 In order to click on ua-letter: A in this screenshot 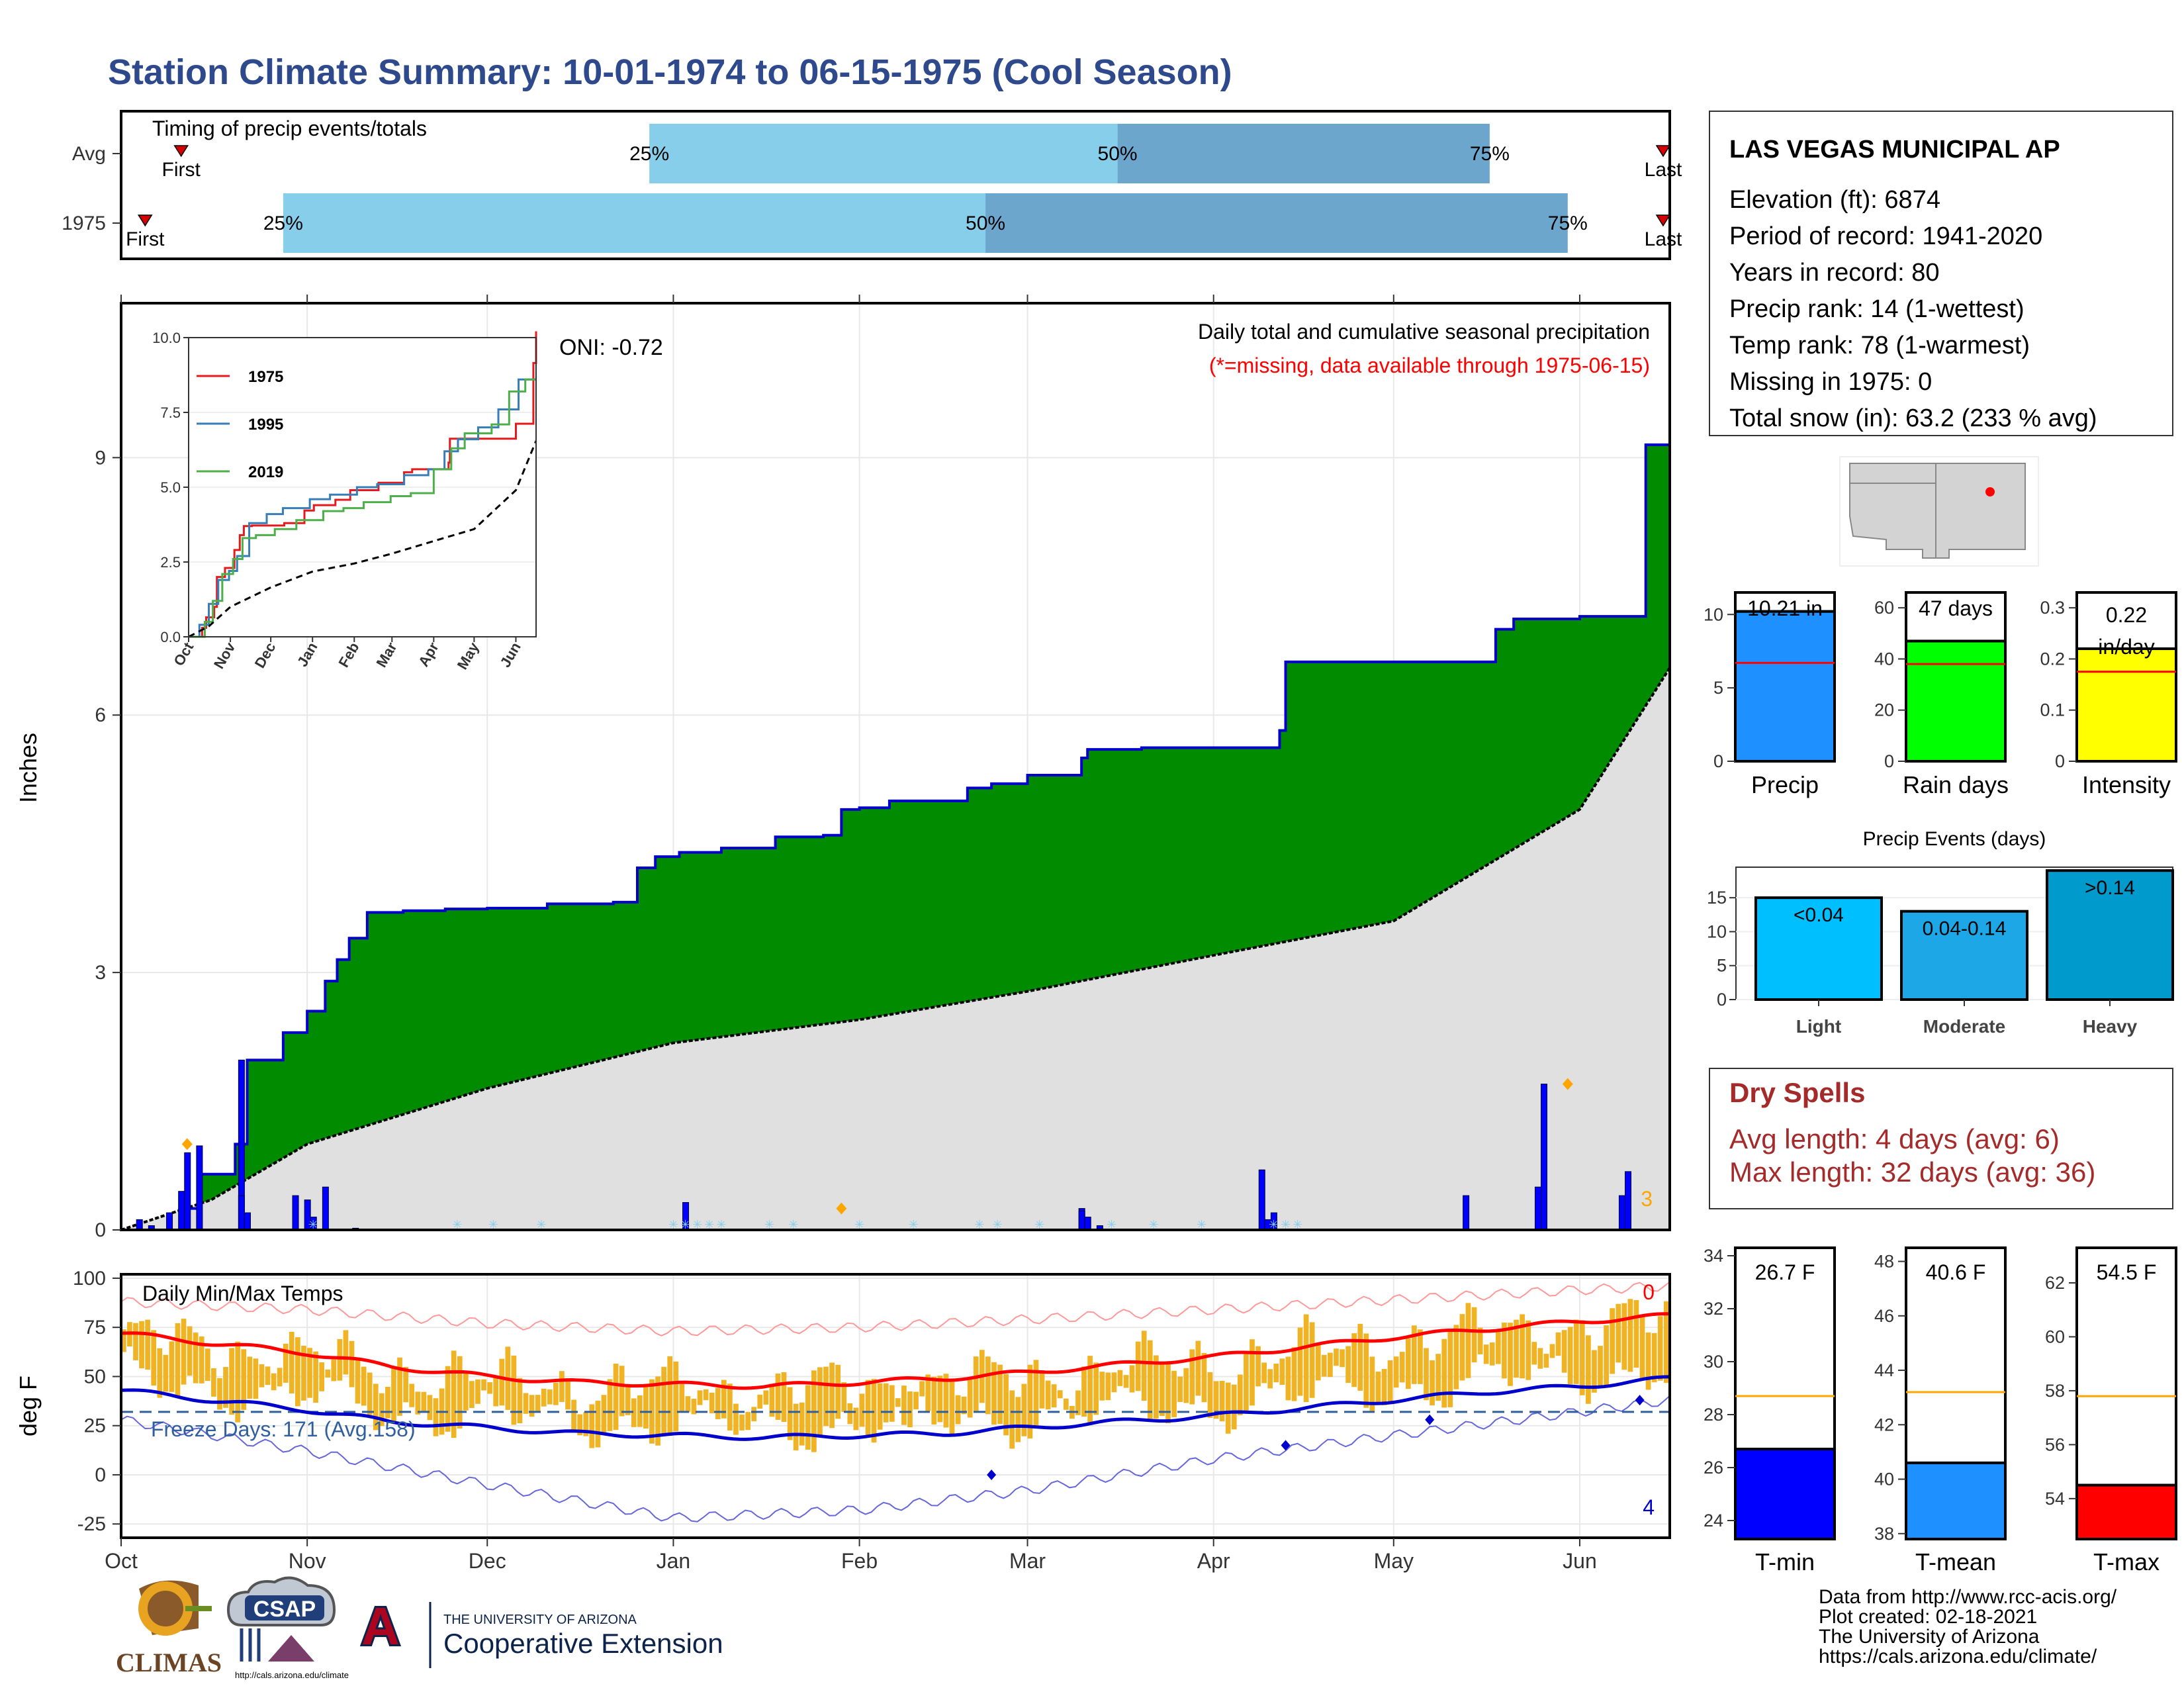, I will do `click(380, 1626)`.